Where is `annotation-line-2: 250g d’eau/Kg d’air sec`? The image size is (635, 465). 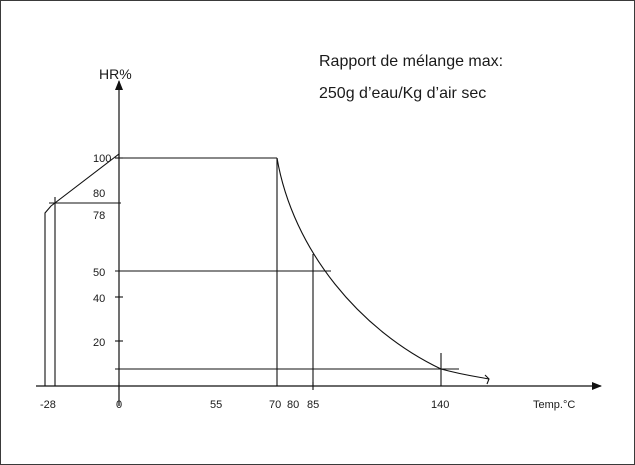 annotation-line-2: 250g d’eau/Kg d’air sec is located at coordinates (402, 93).